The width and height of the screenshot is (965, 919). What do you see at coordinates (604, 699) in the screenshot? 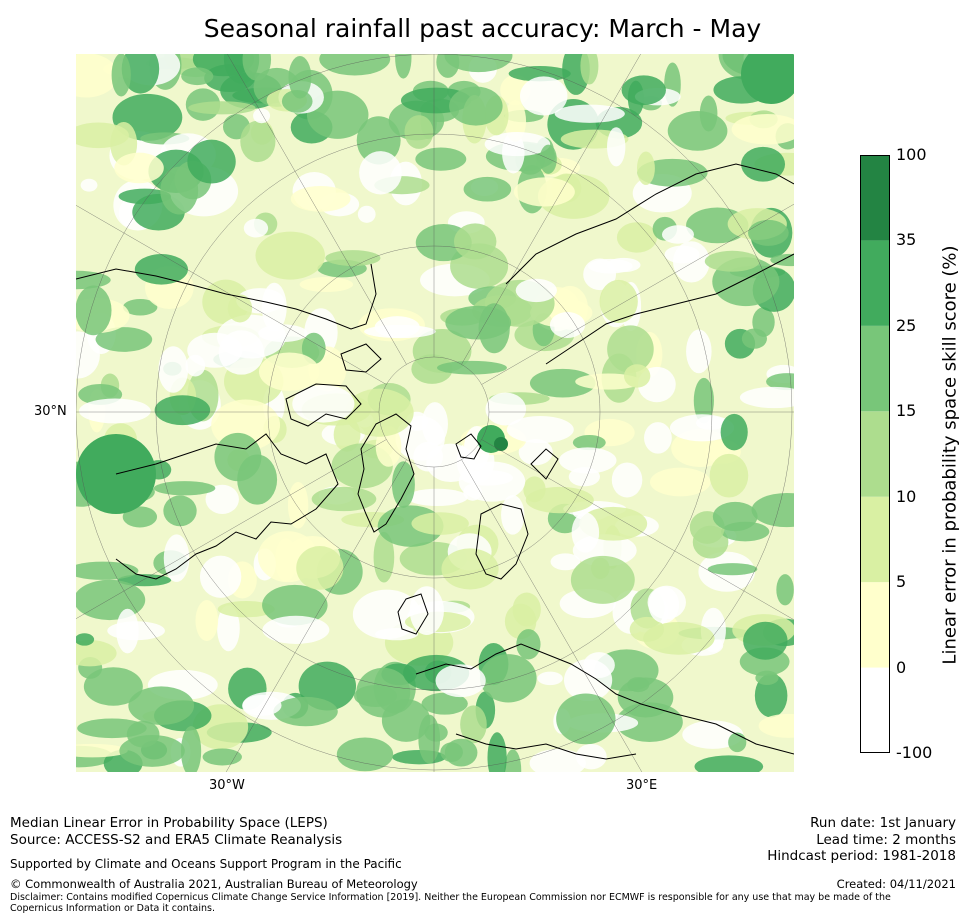
I see `europe-coast` at bounding box center [604, 699].